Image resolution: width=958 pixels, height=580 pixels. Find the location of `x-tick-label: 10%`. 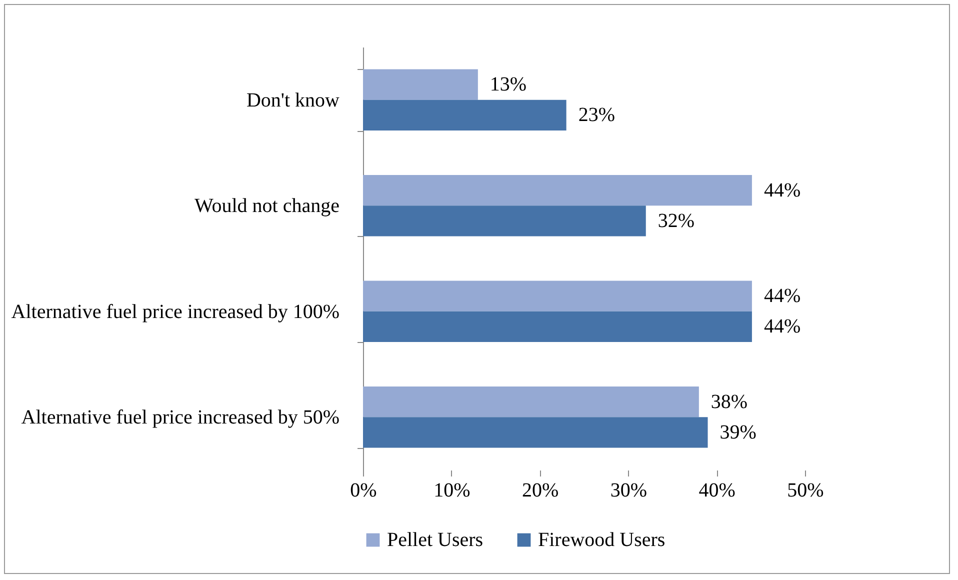

x-tick-label: 10% is located at coordinates (452, 491).